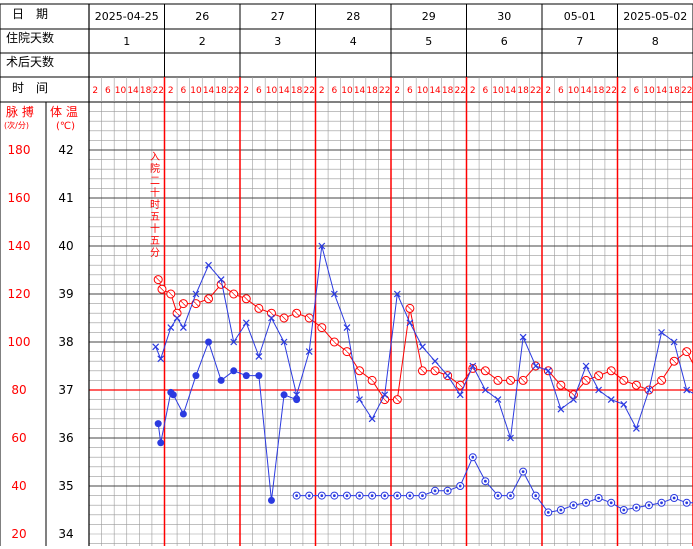 This screenshot has height=549, width=693. What do you see at coordinates (65, 126) in the screenshot?
I see `temp-unit: (℃)` at bounding box center [65, 126].